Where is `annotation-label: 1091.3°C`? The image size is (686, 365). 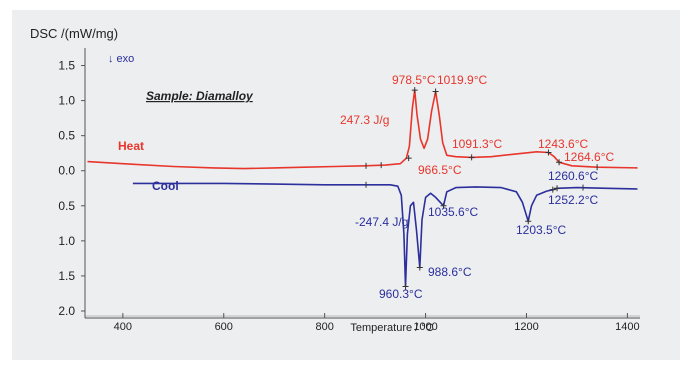
annotation-label: 1091.3°C is located at coordinates (477, 144).